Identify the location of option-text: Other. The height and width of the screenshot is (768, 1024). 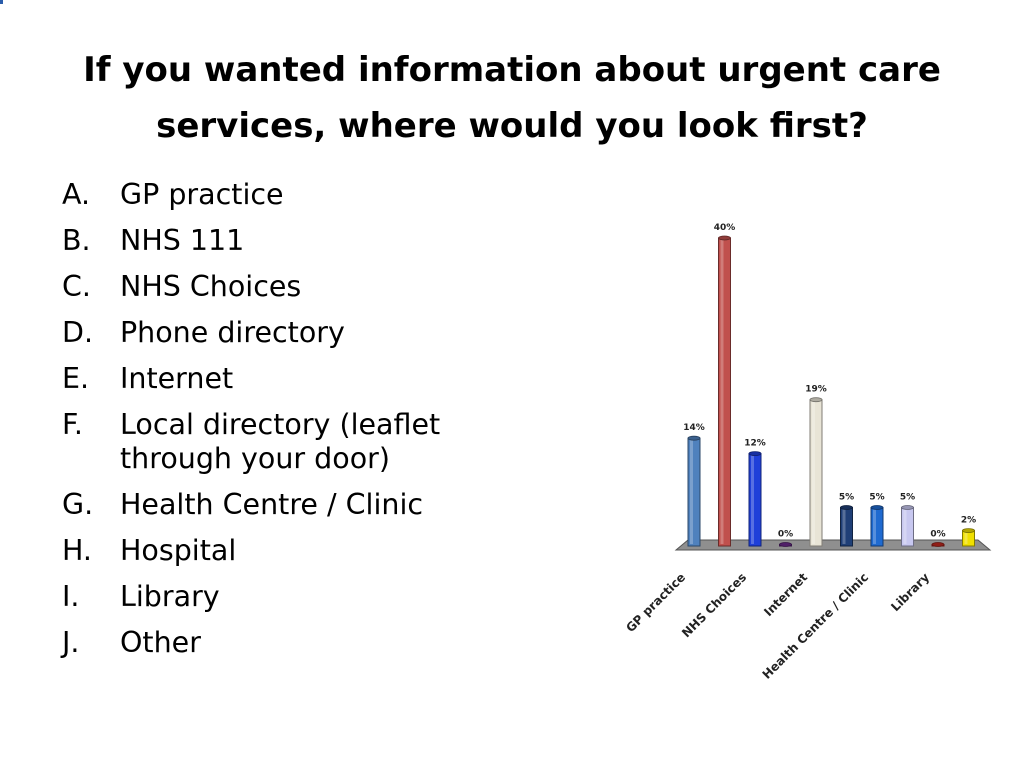
(160, 642).